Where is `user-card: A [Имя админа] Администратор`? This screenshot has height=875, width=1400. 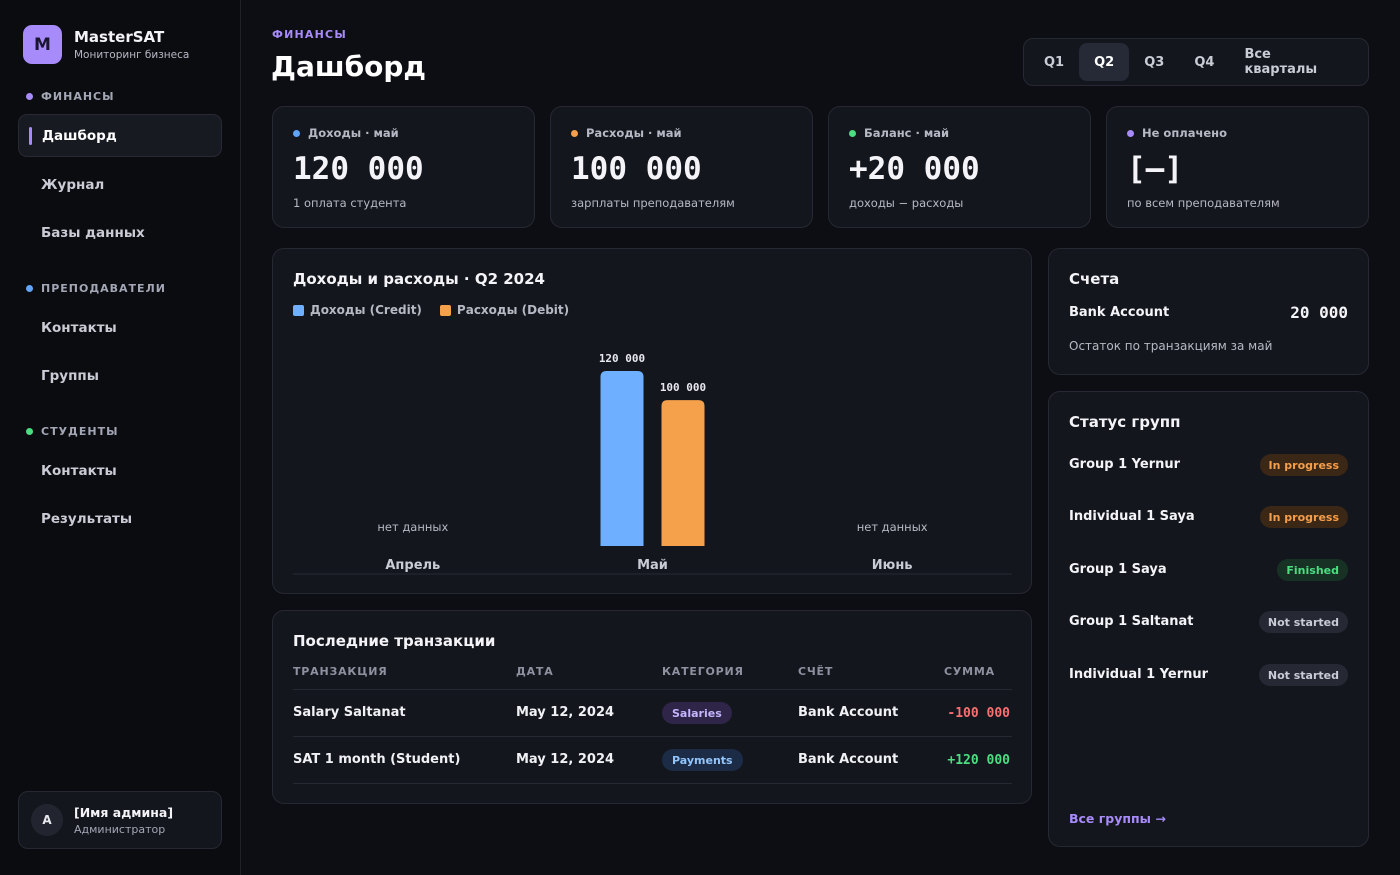
user-card: A [Имя админа] Администратор is located at coordinates (120, 820).